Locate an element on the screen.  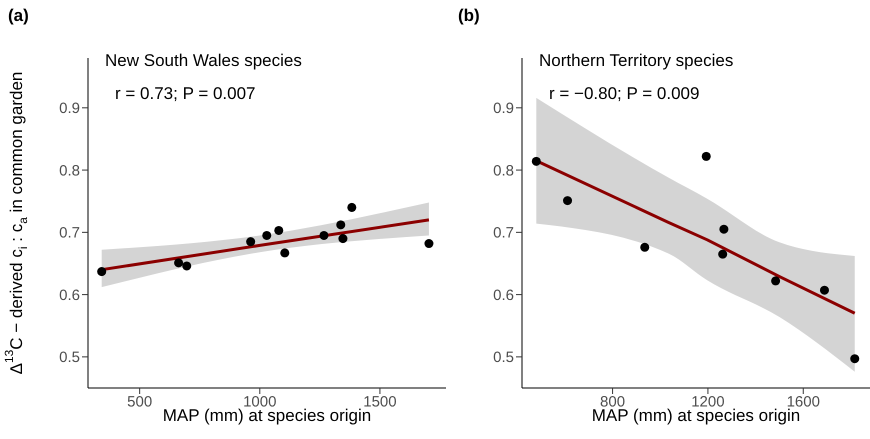
text: (b) is located at coordinates (469, 16).